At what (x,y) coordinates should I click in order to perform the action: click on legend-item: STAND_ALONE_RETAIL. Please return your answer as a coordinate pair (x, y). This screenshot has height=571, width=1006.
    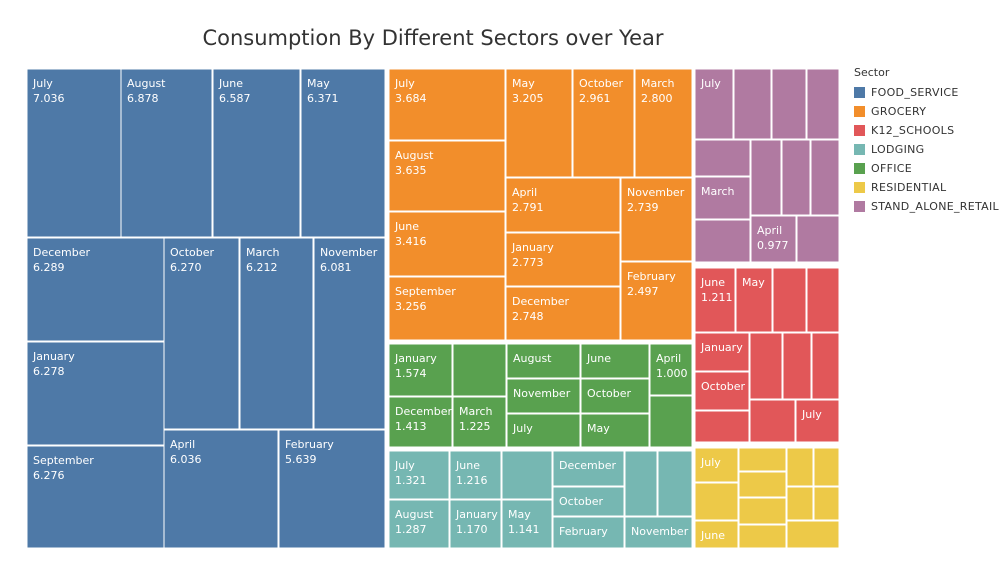
    Looking at the image, I should click on (926, 206).